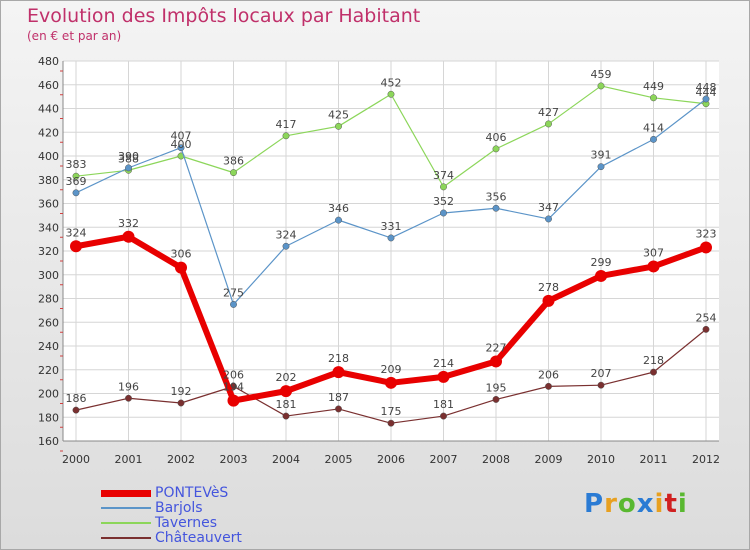  I want to click on data-label: 388, so click(128, 158).